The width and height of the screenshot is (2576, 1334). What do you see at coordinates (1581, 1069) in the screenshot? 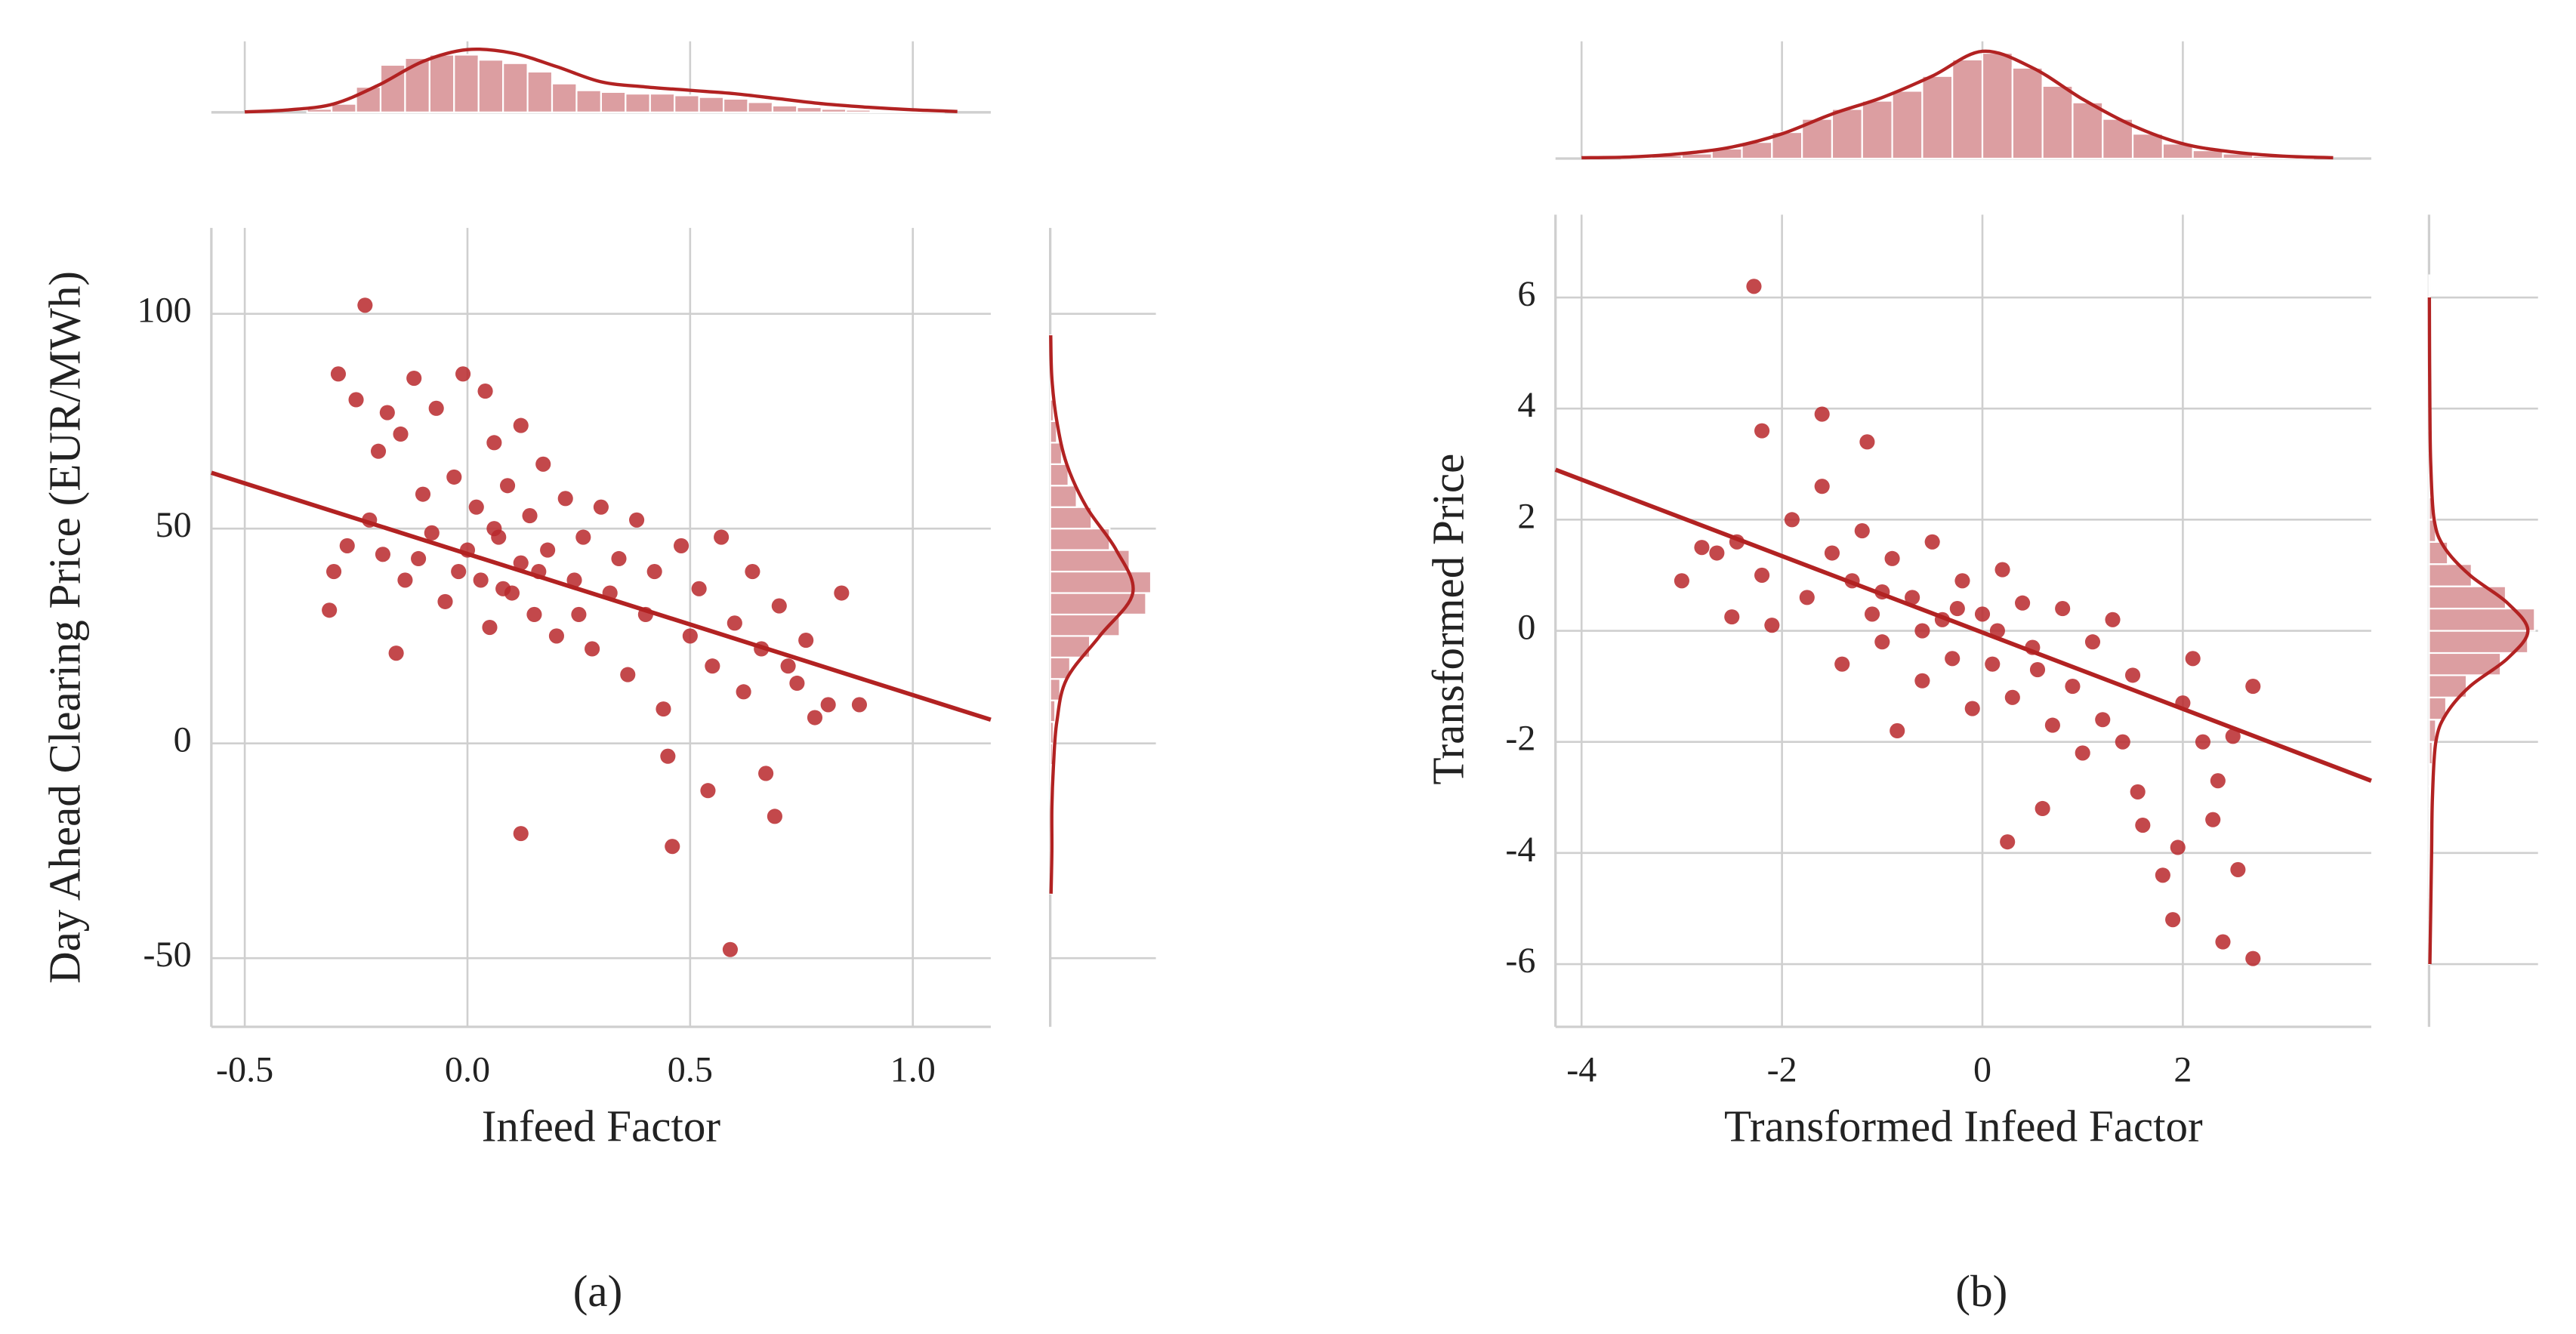
I see `x-tick-label: -4` at bounding box center [1581, 1069].